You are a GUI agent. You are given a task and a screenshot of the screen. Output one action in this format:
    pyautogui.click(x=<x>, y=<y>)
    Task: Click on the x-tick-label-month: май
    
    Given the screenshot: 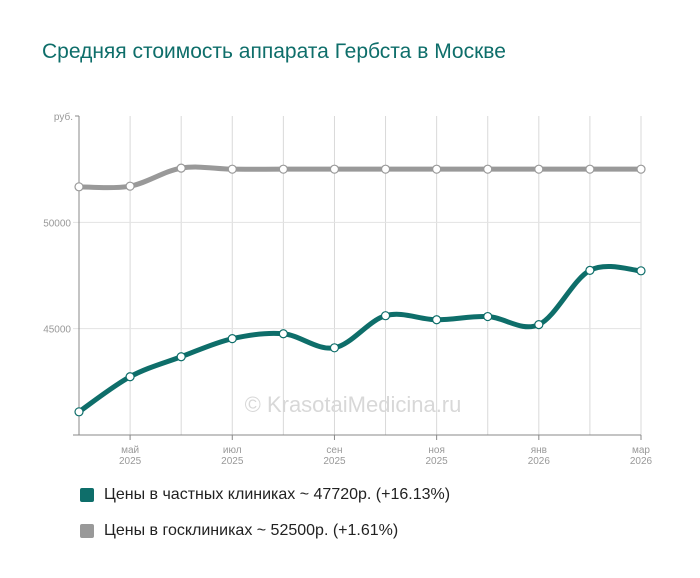 What is the action you would take?
    pyautogui.click(x=130, y=450)
    